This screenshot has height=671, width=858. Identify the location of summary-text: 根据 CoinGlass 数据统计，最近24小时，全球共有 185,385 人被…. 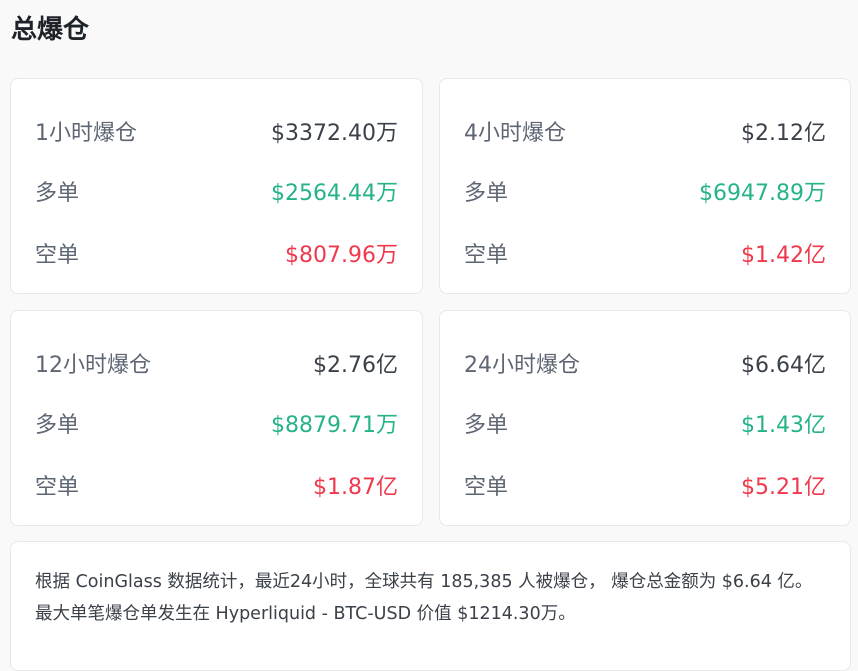
(424, 598).